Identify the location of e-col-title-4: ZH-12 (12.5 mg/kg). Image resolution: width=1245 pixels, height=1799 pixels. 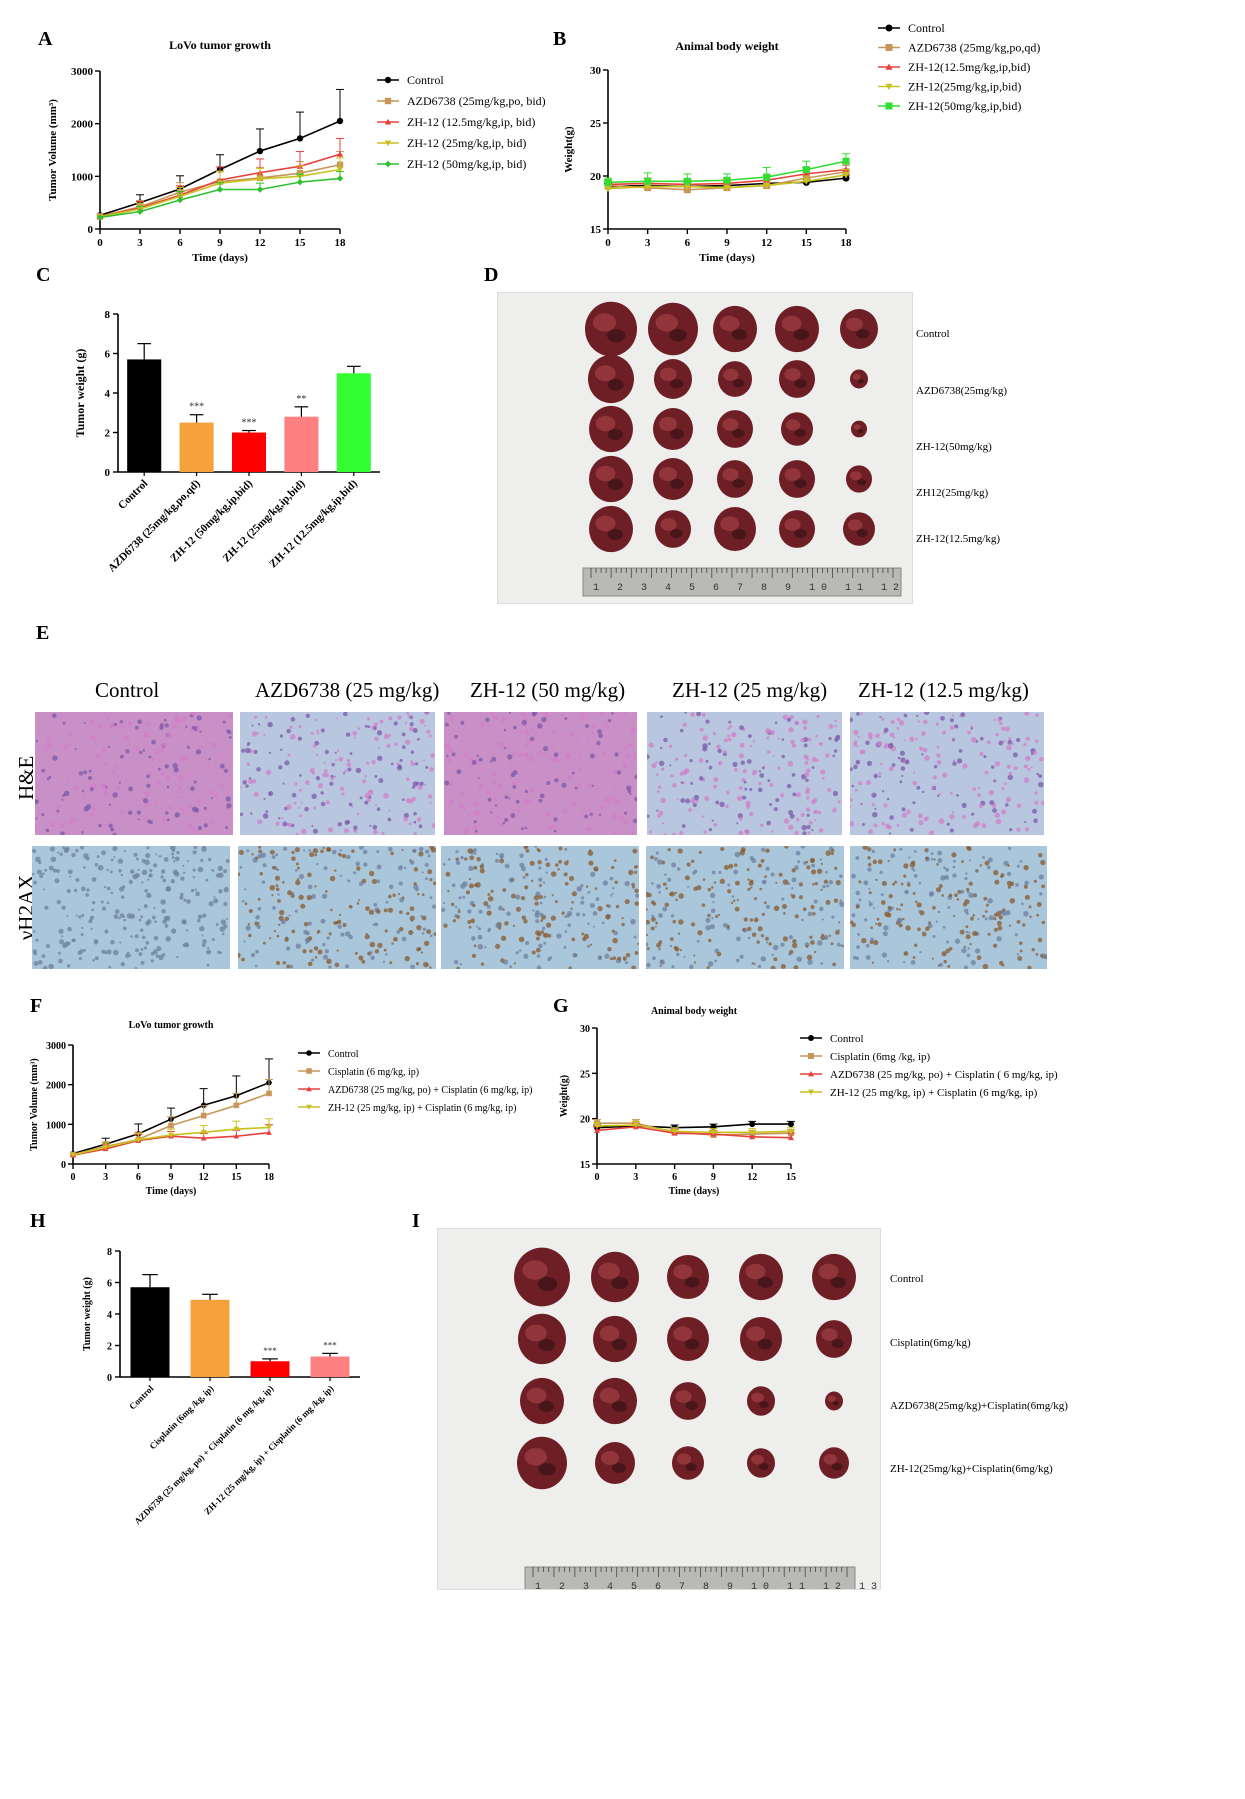
(943, 690).